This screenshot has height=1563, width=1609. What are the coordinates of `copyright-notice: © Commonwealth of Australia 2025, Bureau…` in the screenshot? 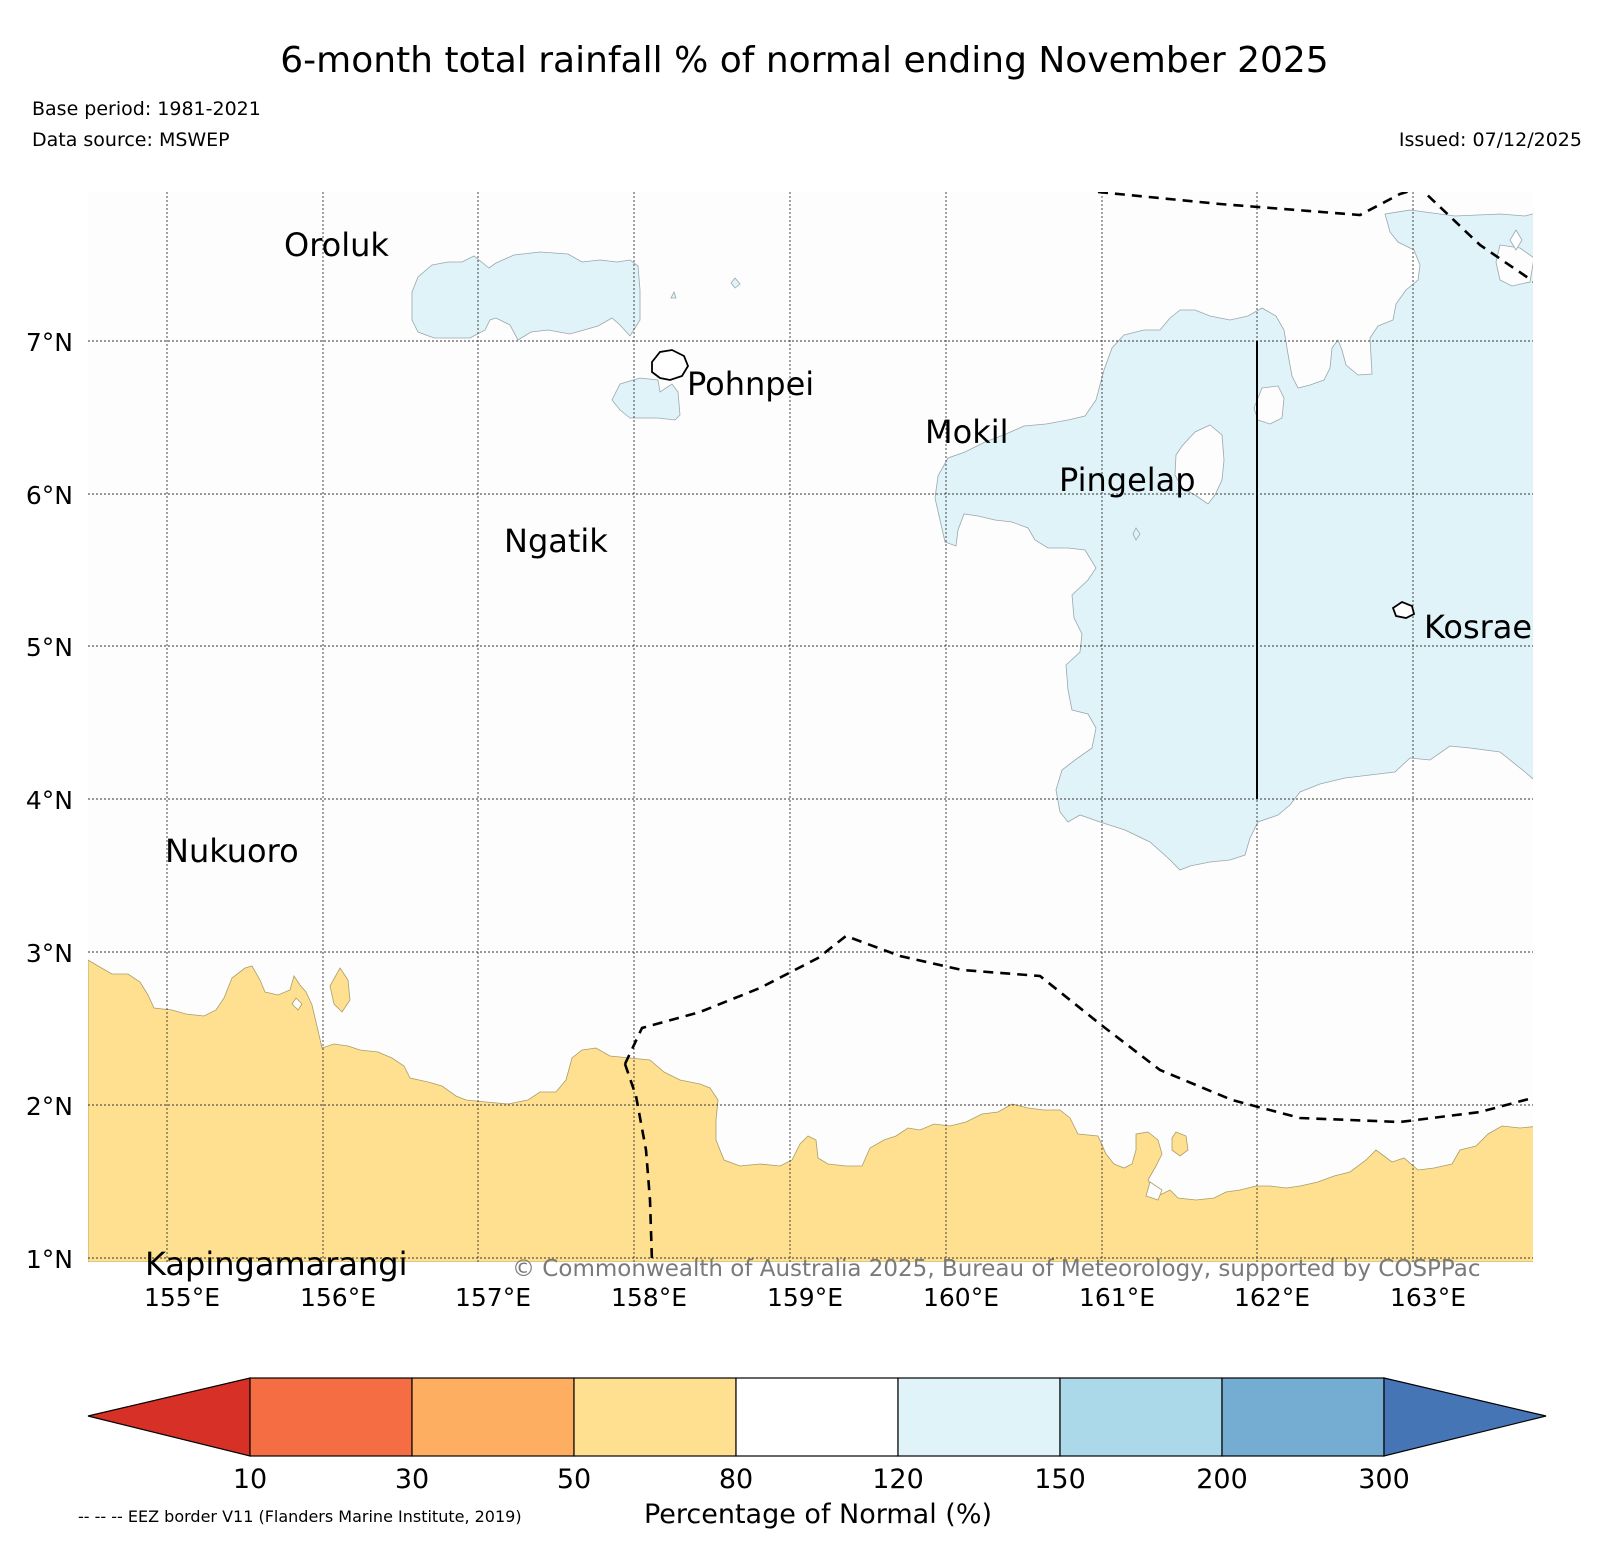 It's located at (996, 1269).